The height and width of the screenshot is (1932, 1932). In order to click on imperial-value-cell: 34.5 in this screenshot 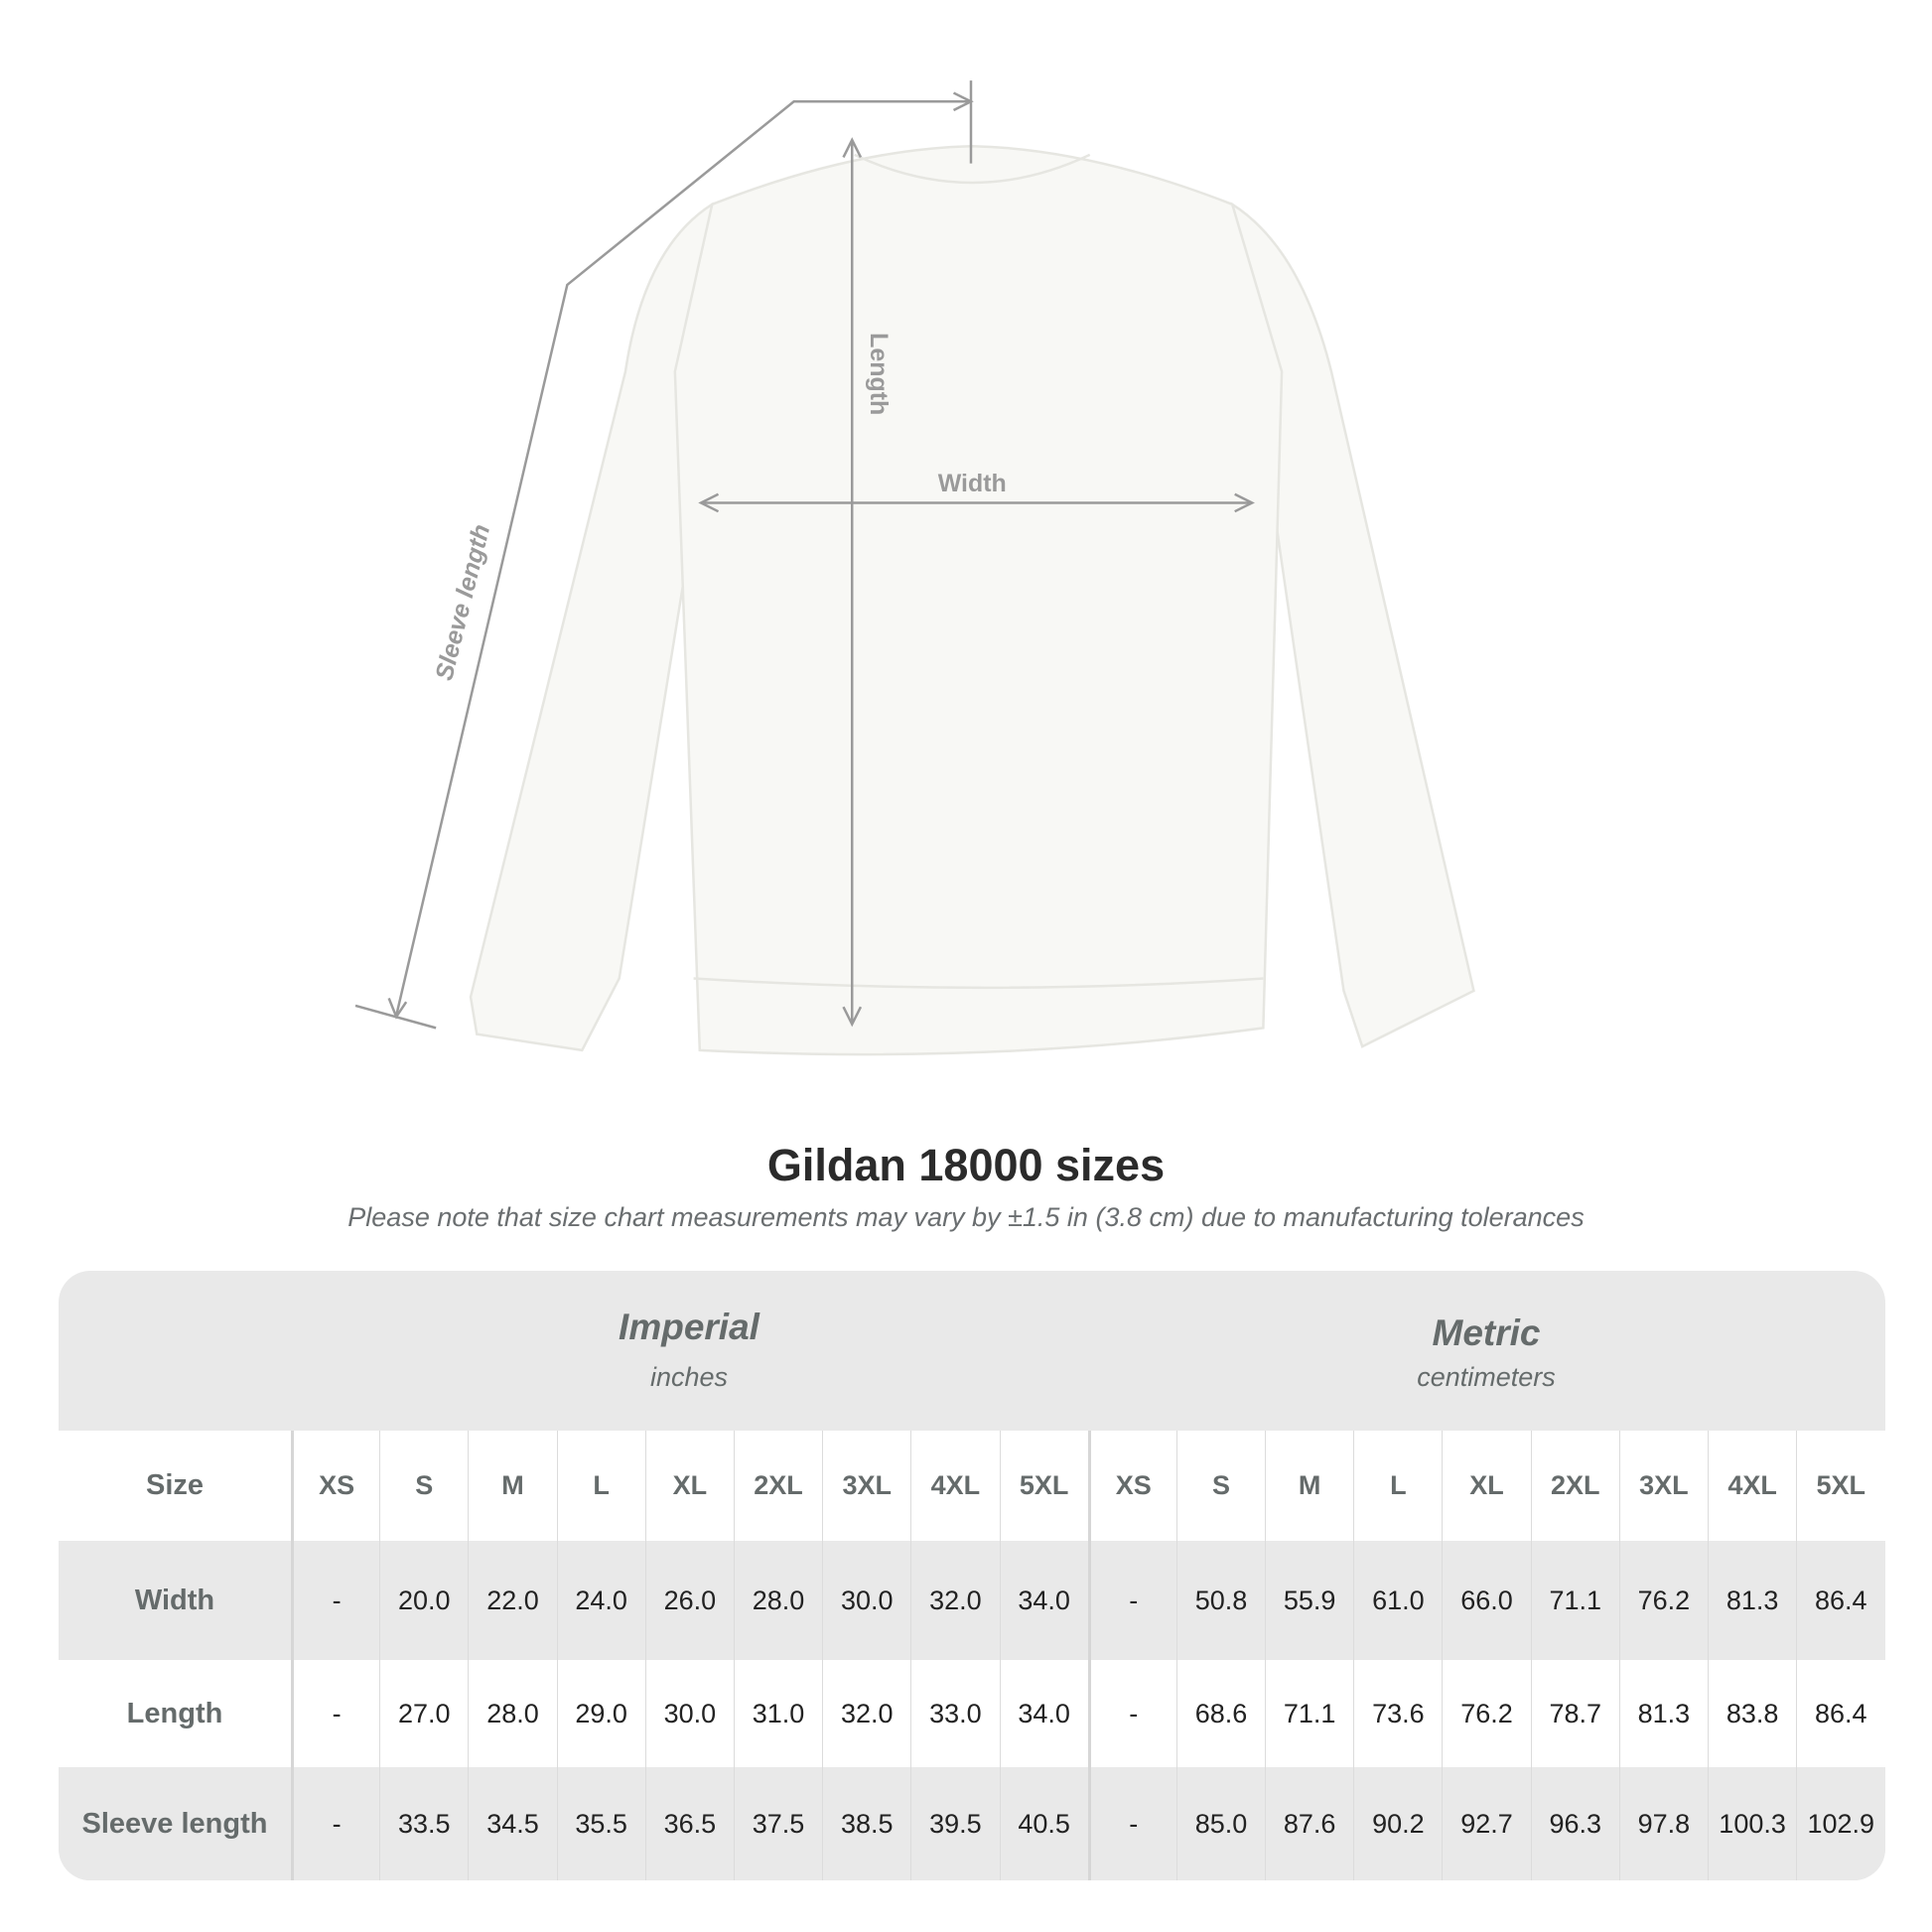, I will do `click(512, 1823)`.